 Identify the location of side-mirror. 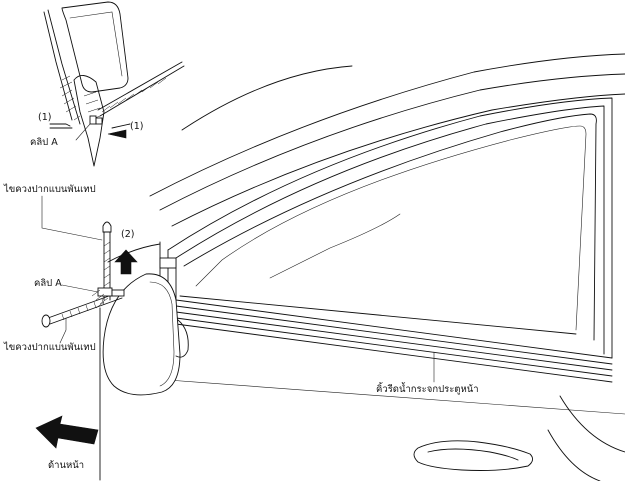
(145, 334).